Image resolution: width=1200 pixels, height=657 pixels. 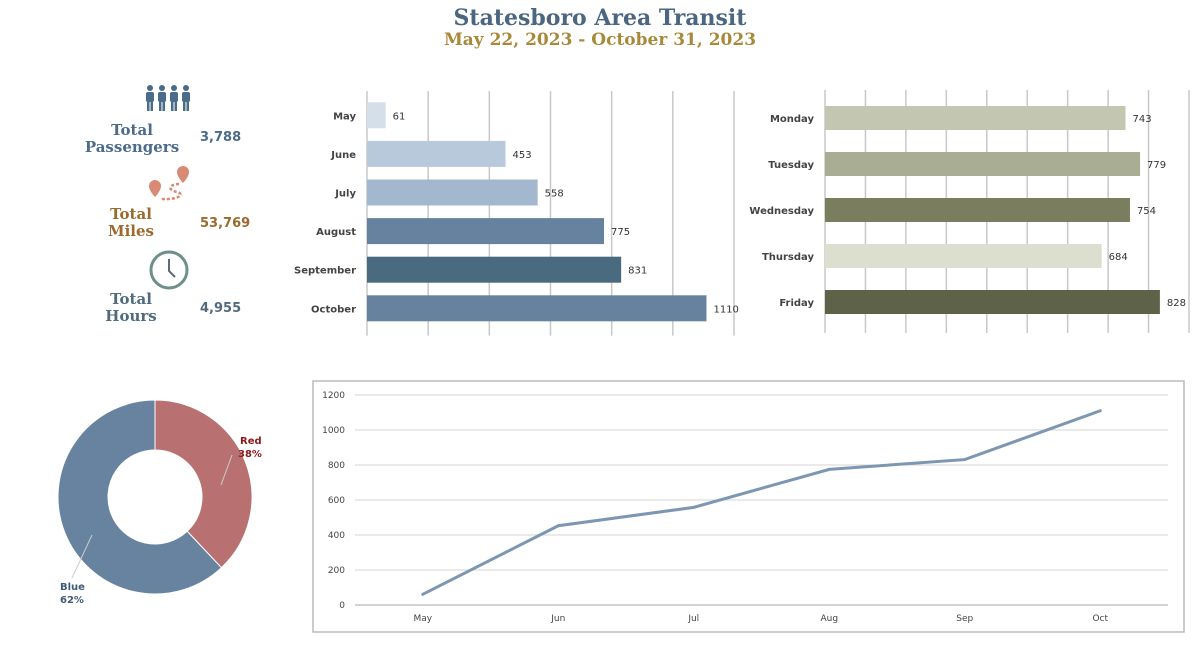 What do you see at coordinates (333, 431) in the screenshot?
I see `y-tick-label: 1000` at bounding box center [333, 431].